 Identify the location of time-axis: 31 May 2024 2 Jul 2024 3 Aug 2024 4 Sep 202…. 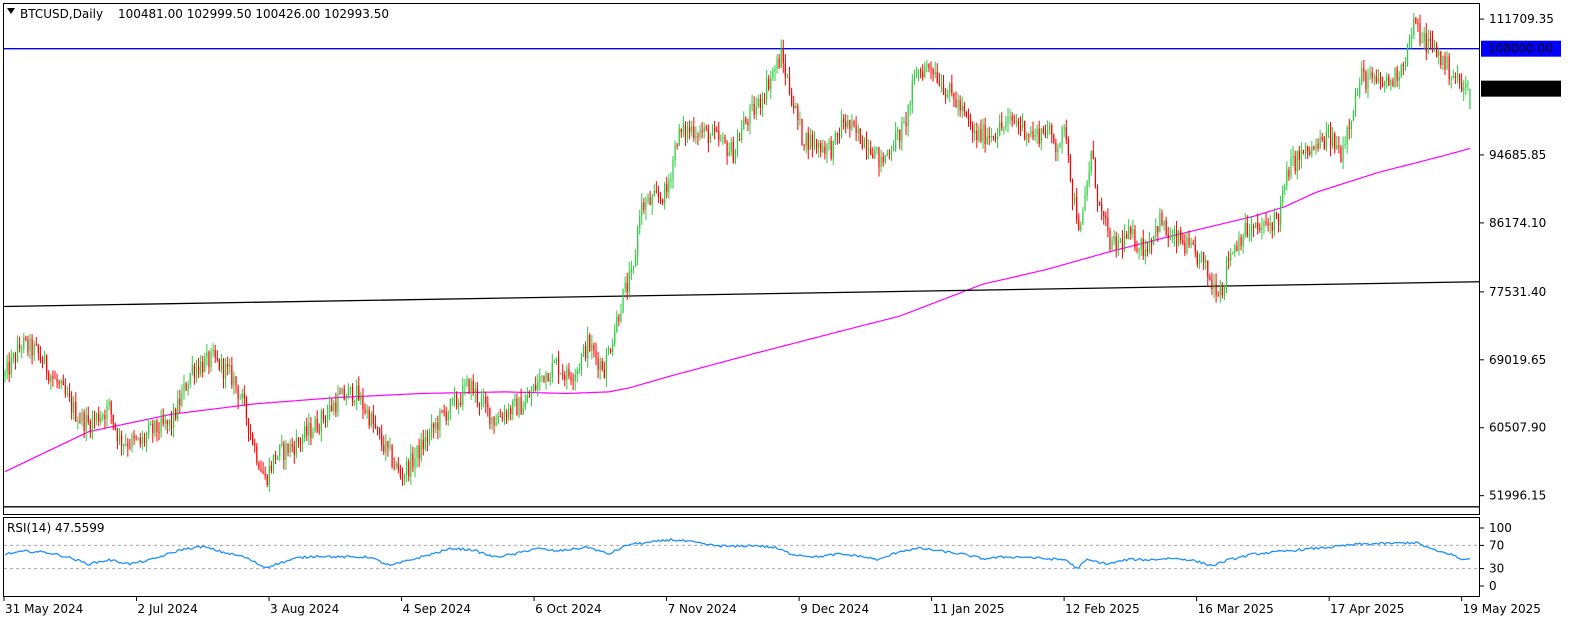
(772, 606).